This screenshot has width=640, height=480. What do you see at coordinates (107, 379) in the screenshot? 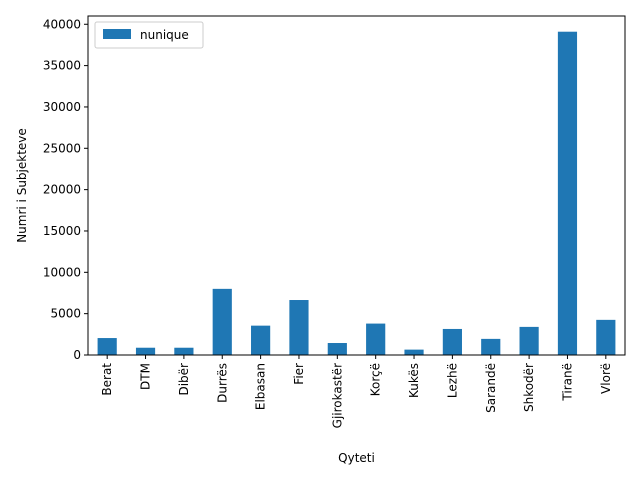
I see `x-tick-label: Berat` at bounding box center [107, 379].